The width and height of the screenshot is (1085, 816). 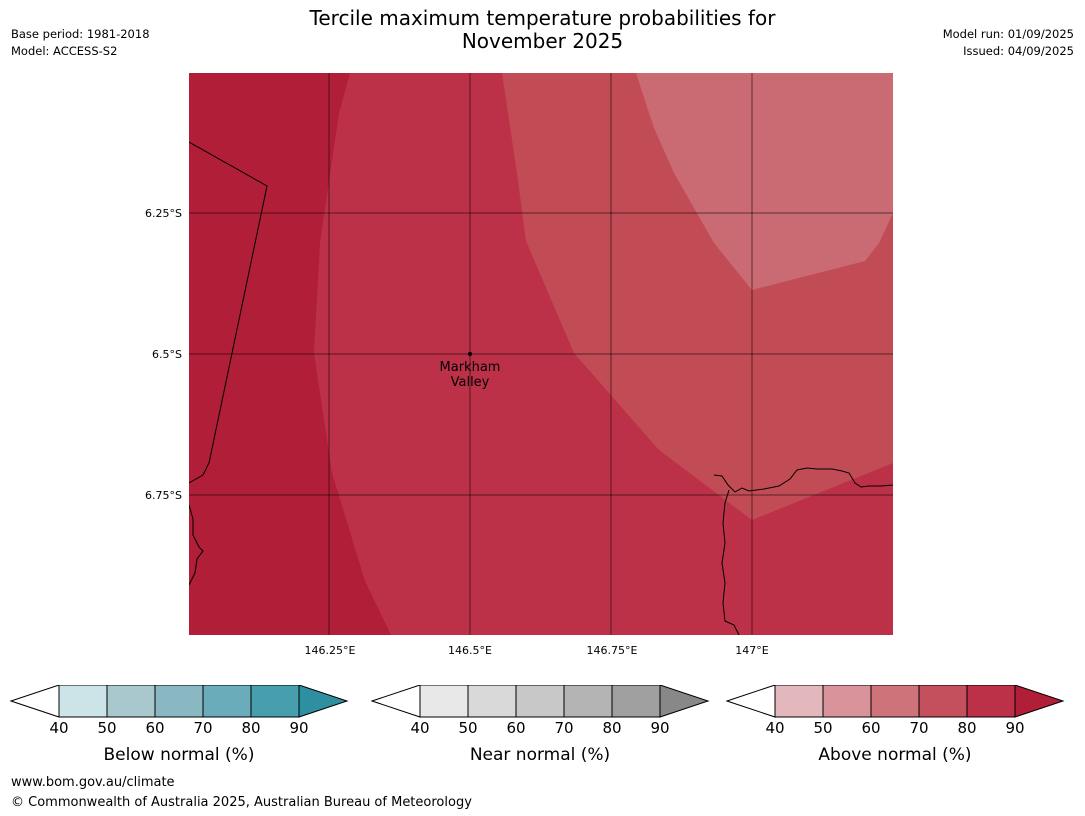 I want to click on cbar-below-tick-60: 60, so click(x=155, y=728).